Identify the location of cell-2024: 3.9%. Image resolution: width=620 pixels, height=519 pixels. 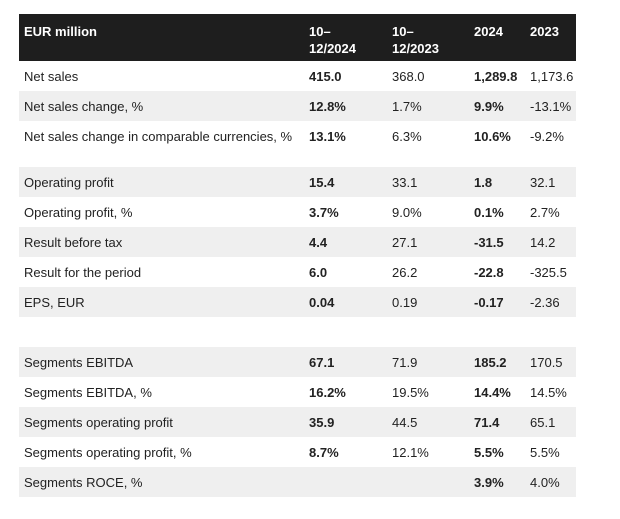
(489, 482).